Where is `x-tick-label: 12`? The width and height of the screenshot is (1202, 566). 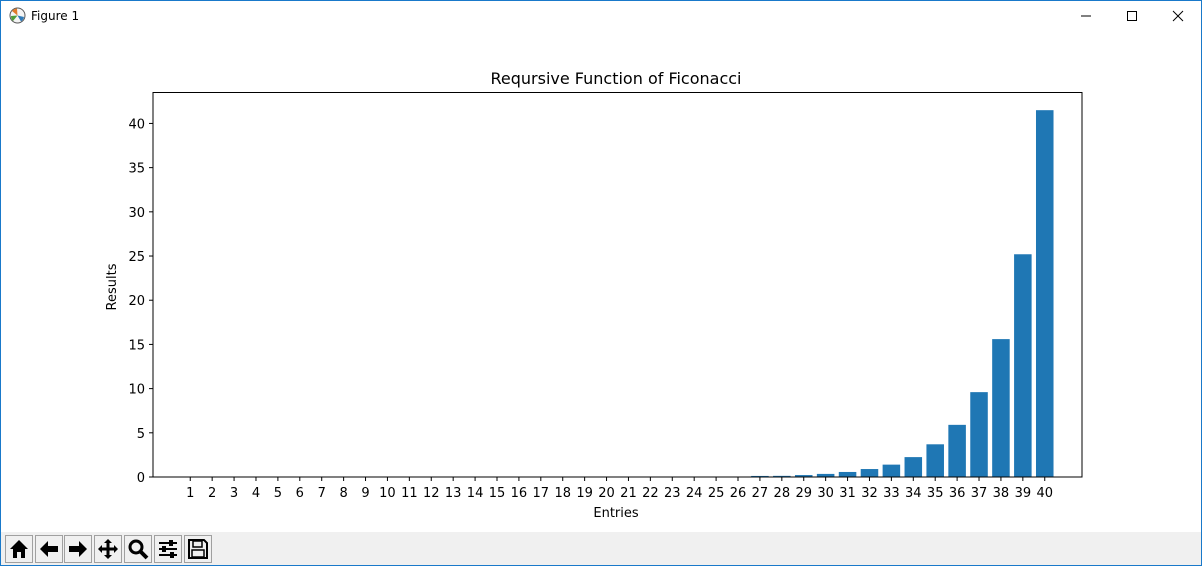
x-tick-label: 12 is located at coordinates (431, 493).